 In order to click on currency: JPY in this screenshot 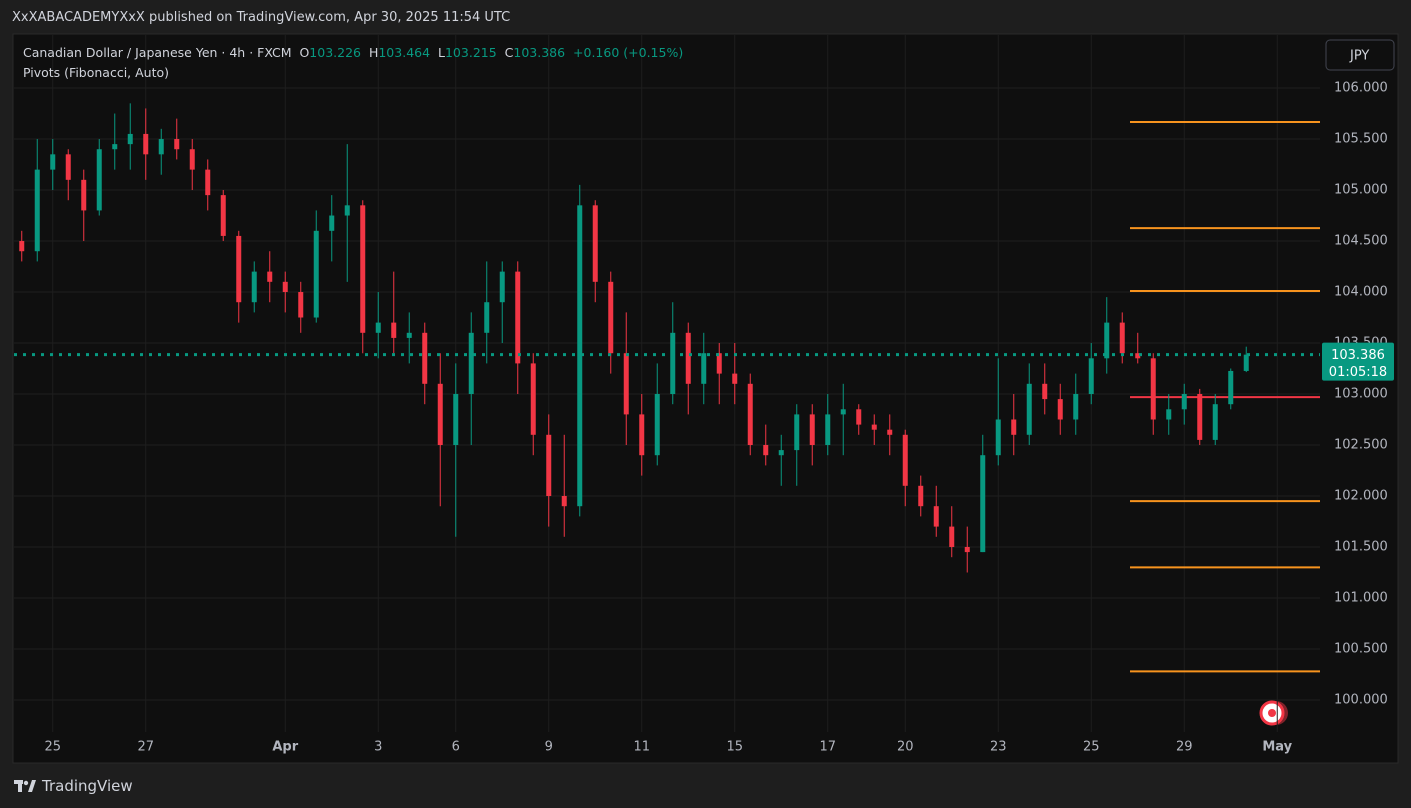, I will do `click(1359, 56)`.